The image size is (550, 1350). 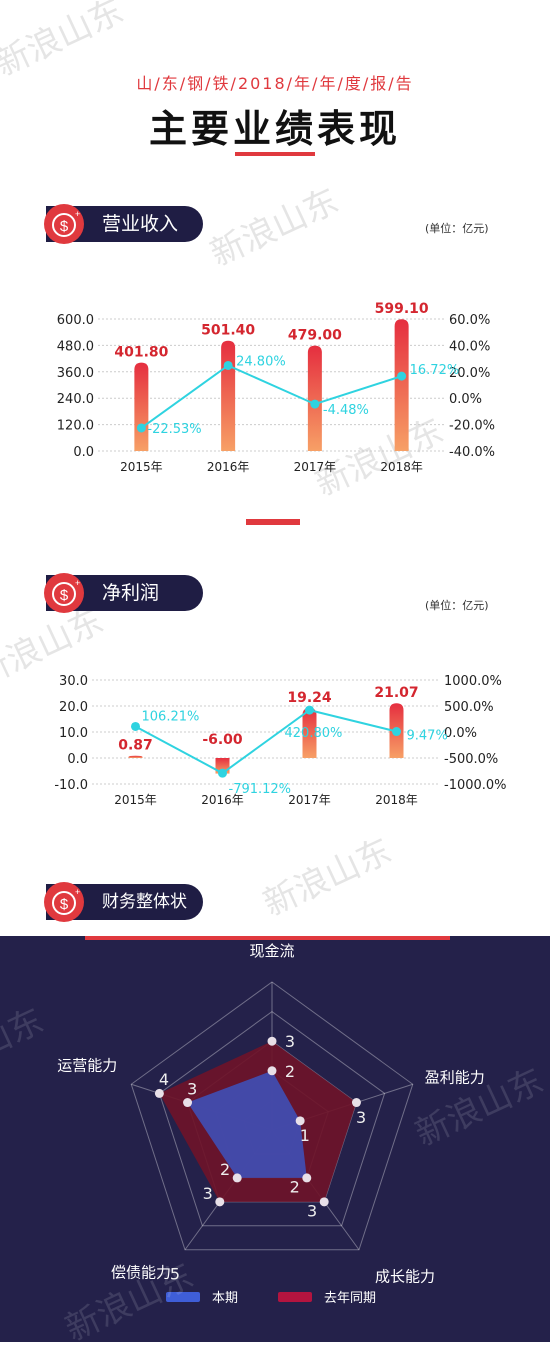 What do you see at coordinates (73, 707) in the screenshot?
I see `y-left-tick-label: 20.0` at bounding box center [73, 707].